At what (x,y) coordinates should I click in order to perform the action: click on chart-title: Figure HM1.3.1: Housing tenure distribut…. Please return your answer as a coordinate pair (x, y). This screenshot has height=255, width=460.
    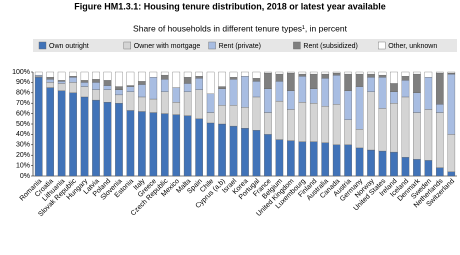
    Looking at the image, I should click on (230, 6).